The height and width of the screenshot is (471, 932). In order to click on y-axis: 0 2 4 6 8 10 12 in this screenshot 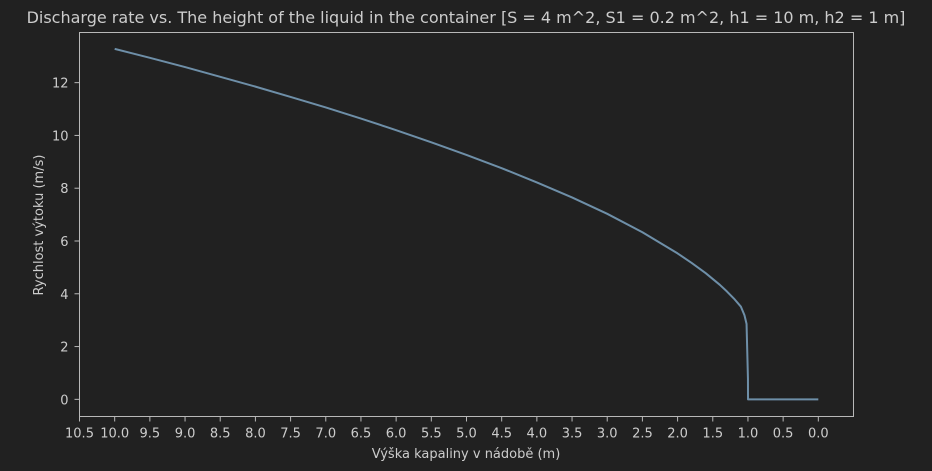, I will do `click(66, 242)`.